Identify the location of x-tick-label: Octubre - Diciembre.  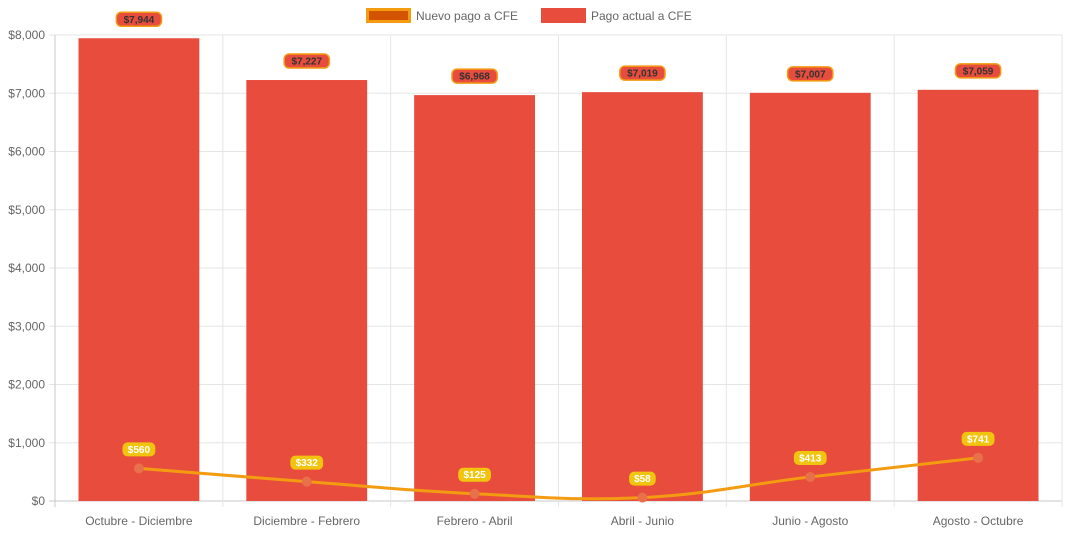
(139, 521).